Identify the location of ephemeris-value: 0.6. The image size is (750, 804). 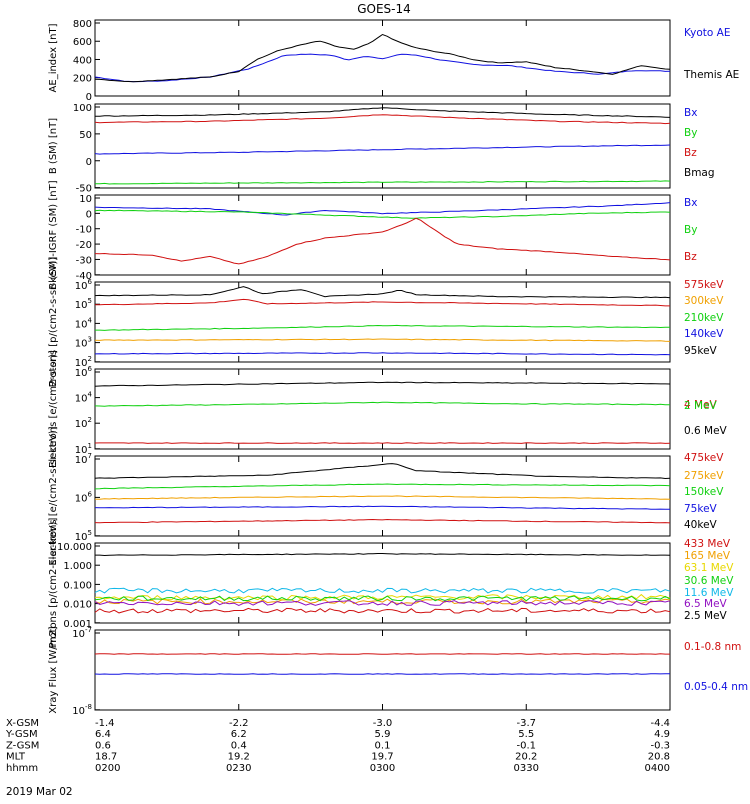
(103, 745).